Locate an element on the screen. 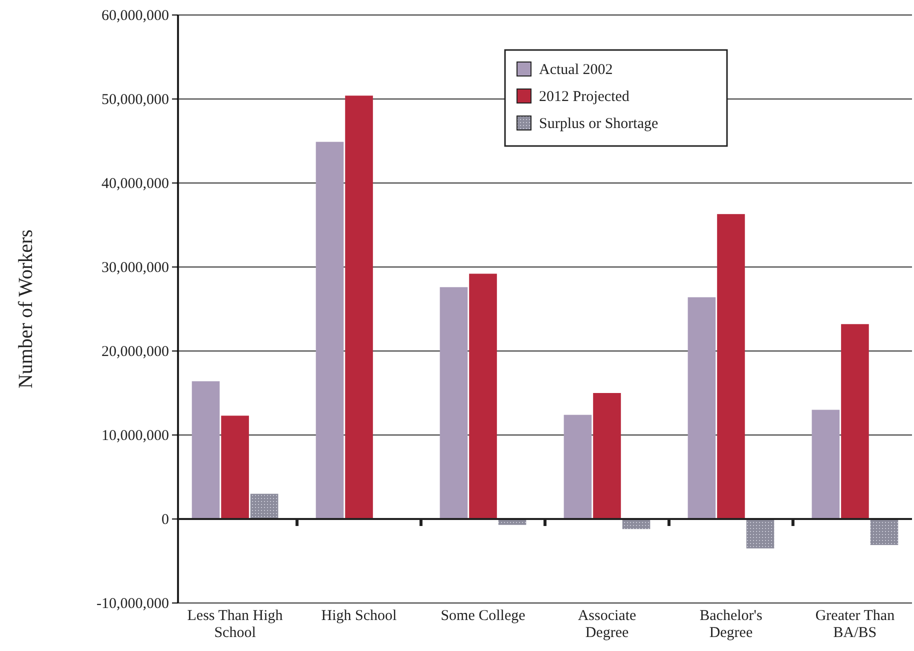 The width and height of the screenshot is (914, 651). legend-label: Surplus or Shortage is located at coordinates (598, 124).